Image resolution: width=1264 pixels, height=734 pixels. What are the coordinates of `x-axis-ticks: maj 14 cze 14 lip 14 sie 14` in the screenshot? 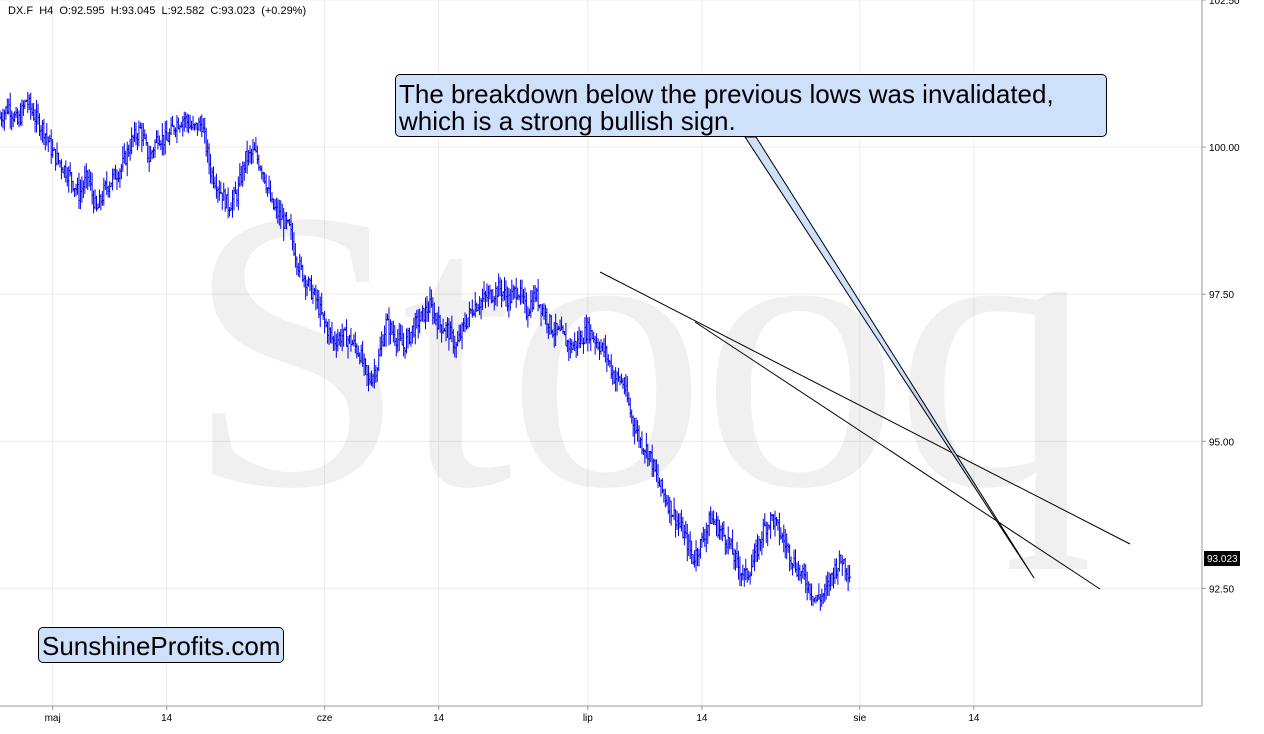 It's located at (512, 715).